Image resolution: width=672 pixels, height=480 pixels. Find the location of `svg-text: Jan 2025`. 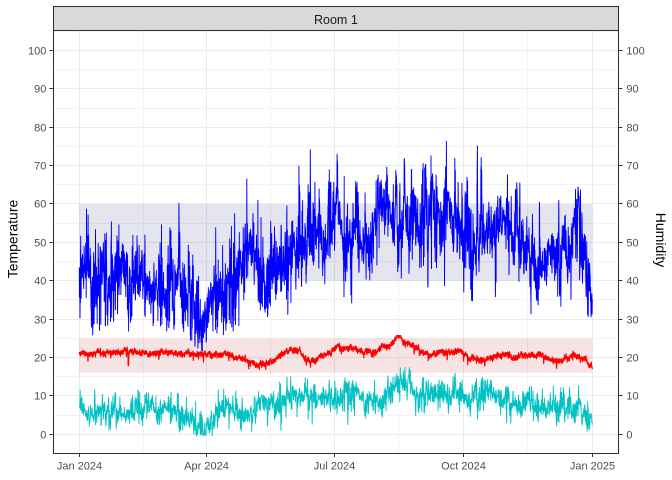

svg-text: Jan 2025 is located at coordinates (592, 467).